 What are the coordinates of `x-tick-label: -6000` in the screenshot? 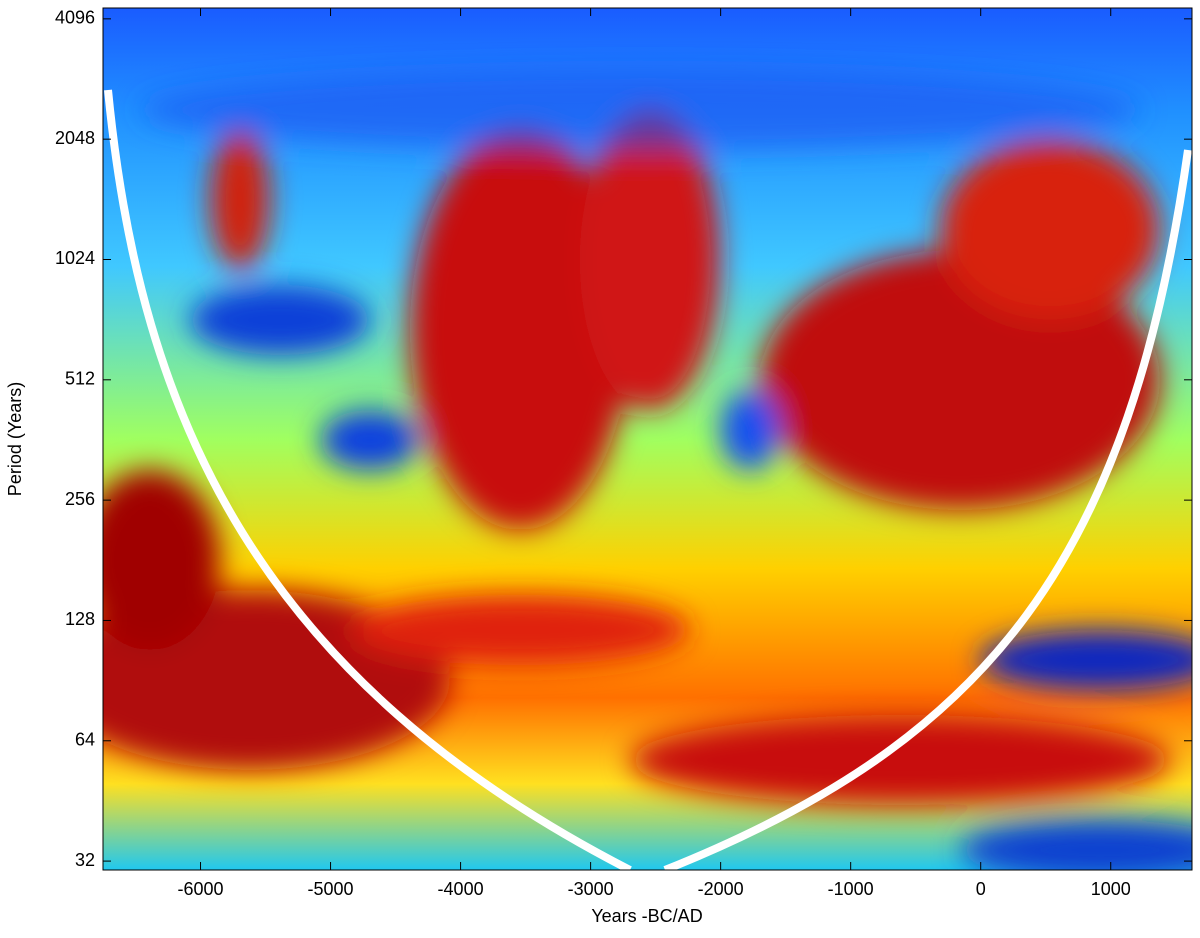 It's located at (200, 889).